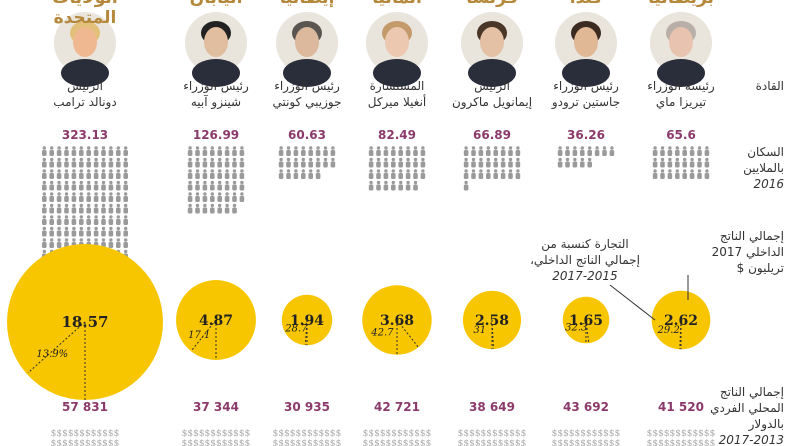 This screenshot has height=446, width=792. Describe the element at coordinates (407, 333) in the screenshot. I see `trade-line` at that location.